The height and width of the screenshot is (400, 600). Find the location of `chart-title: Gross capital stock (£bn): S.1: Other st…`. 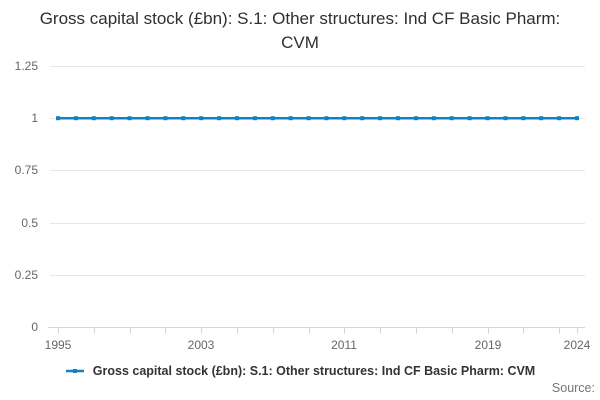

chart-title: Gross capital stock (£bn): S.1: Other st… is located at coordinates (300, 30).